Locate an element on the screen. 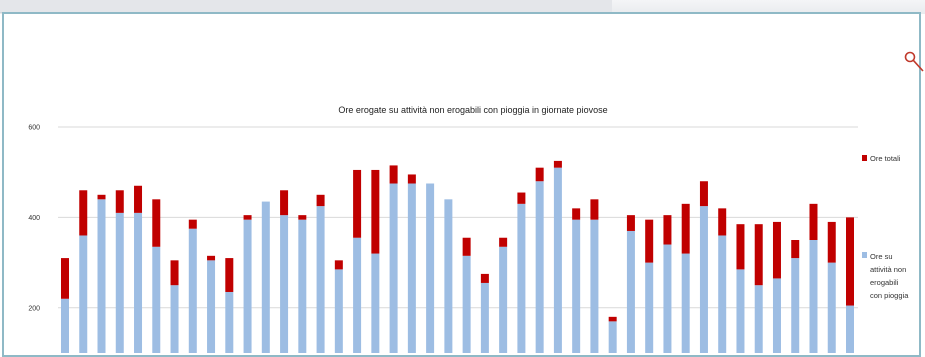 Image resolution: width=925 pixels, height=357 pixels. legend-label-total: Ore totali is located at coordinates (885, 158).